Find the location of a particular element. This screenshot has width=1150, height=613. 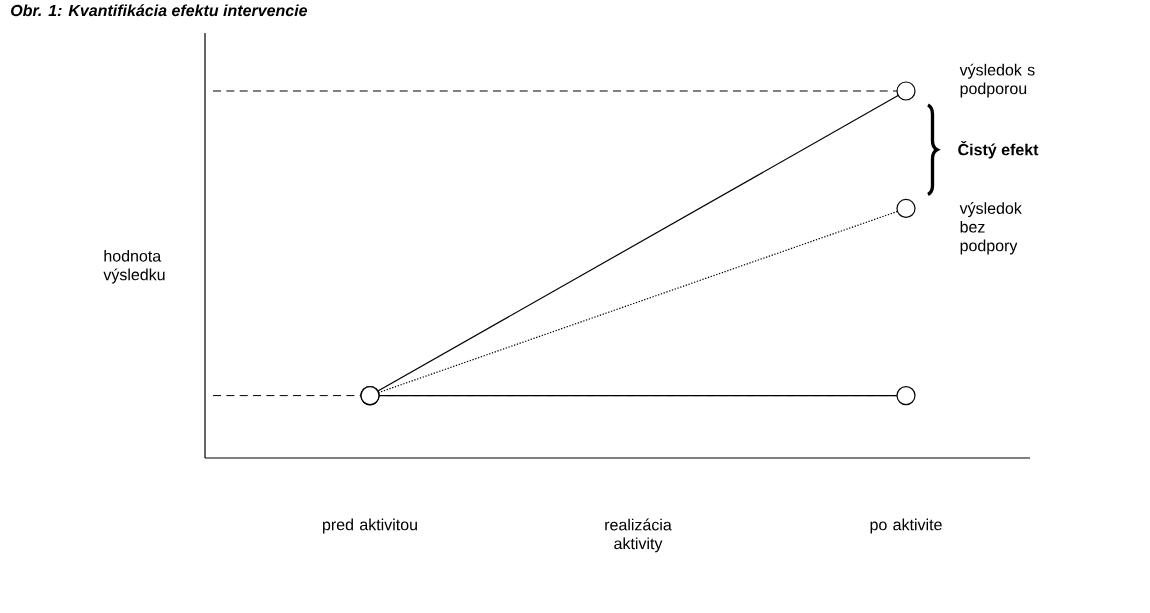

y-axis-title: hodnota výsledku is located at coordinates (134, 266).